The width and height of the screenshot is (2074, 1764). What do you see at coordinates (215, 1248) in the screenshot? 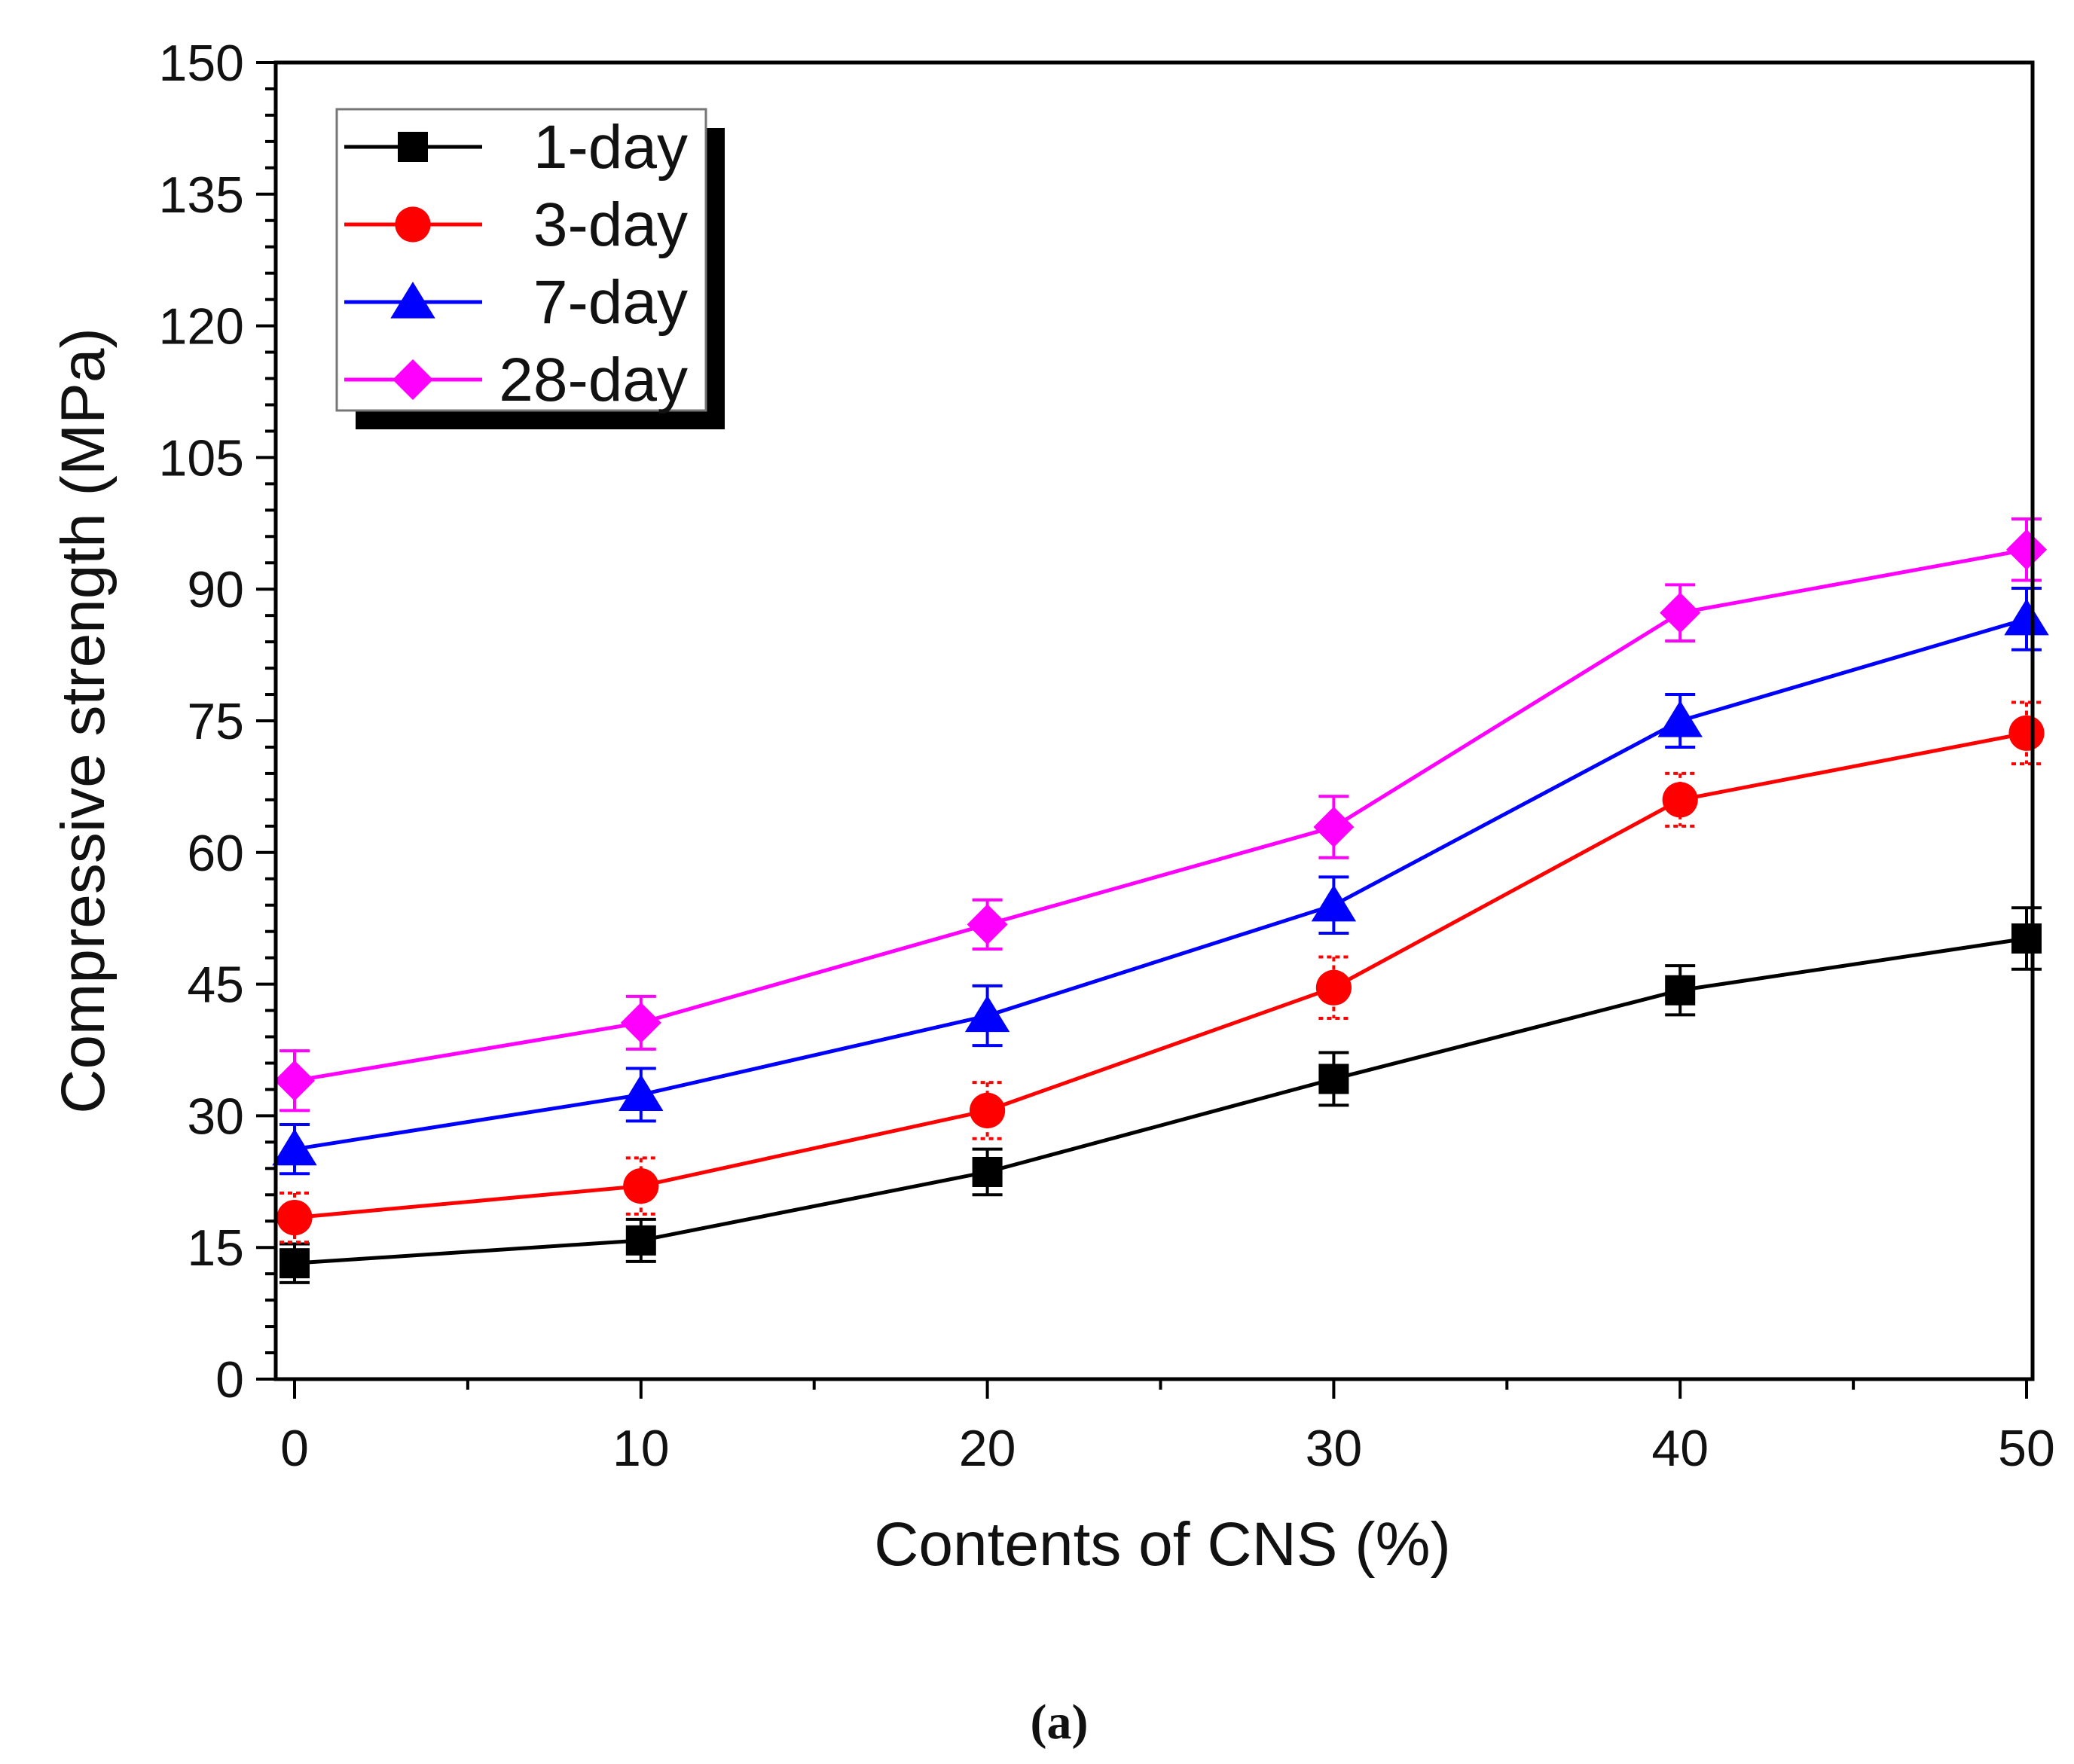
I see `y-tick-label: 15` at bounding box center [215, 1248].